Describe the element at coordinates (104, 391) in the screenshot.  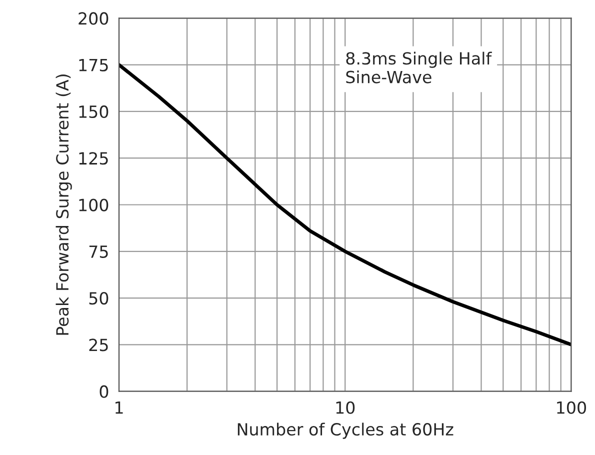
I see `y-tick-label: 0` at that location.